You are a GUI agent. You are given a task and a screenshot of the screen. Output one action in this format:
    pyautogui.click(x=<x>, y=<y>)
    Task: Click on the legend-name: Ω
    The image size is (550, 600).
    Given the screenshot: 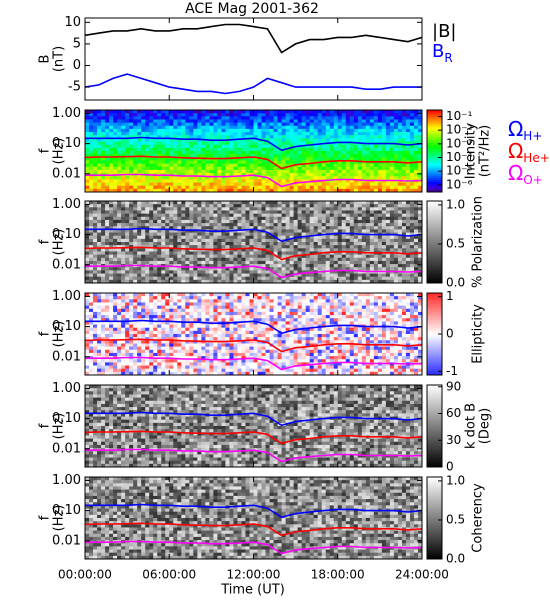 What is the action you would take?
    pyautogui.click(x=515, y=129)
    